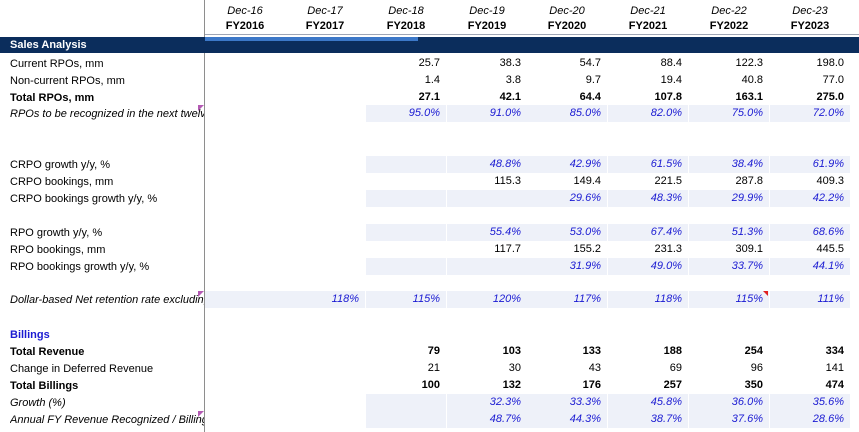 The image size is (859, 432). Describe the element at coordinates (668, 181) in the screenshot. I see `table-cell: 221.5` at that location.